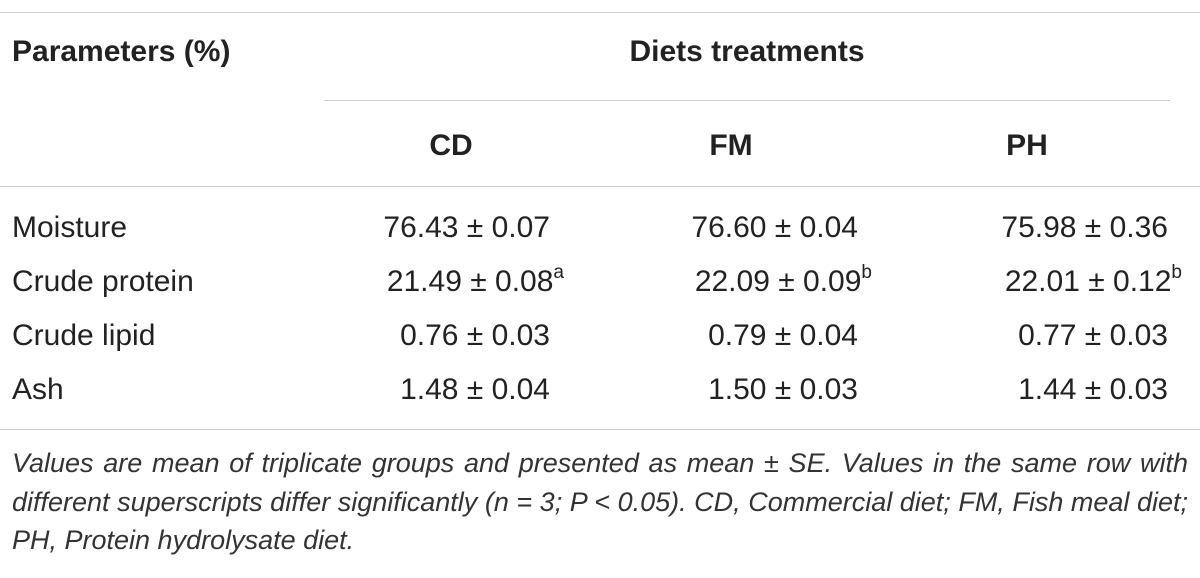 This screenshot has height=578, width=1200. I want to click on cell-moisture-fm: 76.60 ± 0.04, so click(774, 227).